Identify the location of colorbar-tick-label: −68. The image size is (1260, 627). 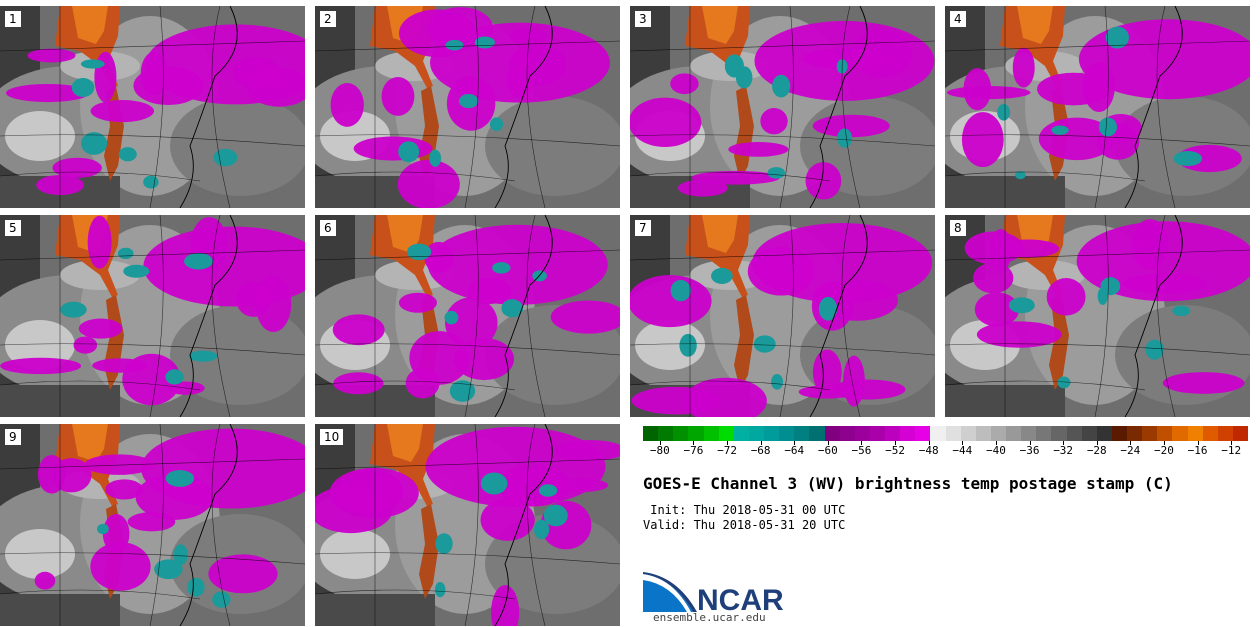
(760, 450).